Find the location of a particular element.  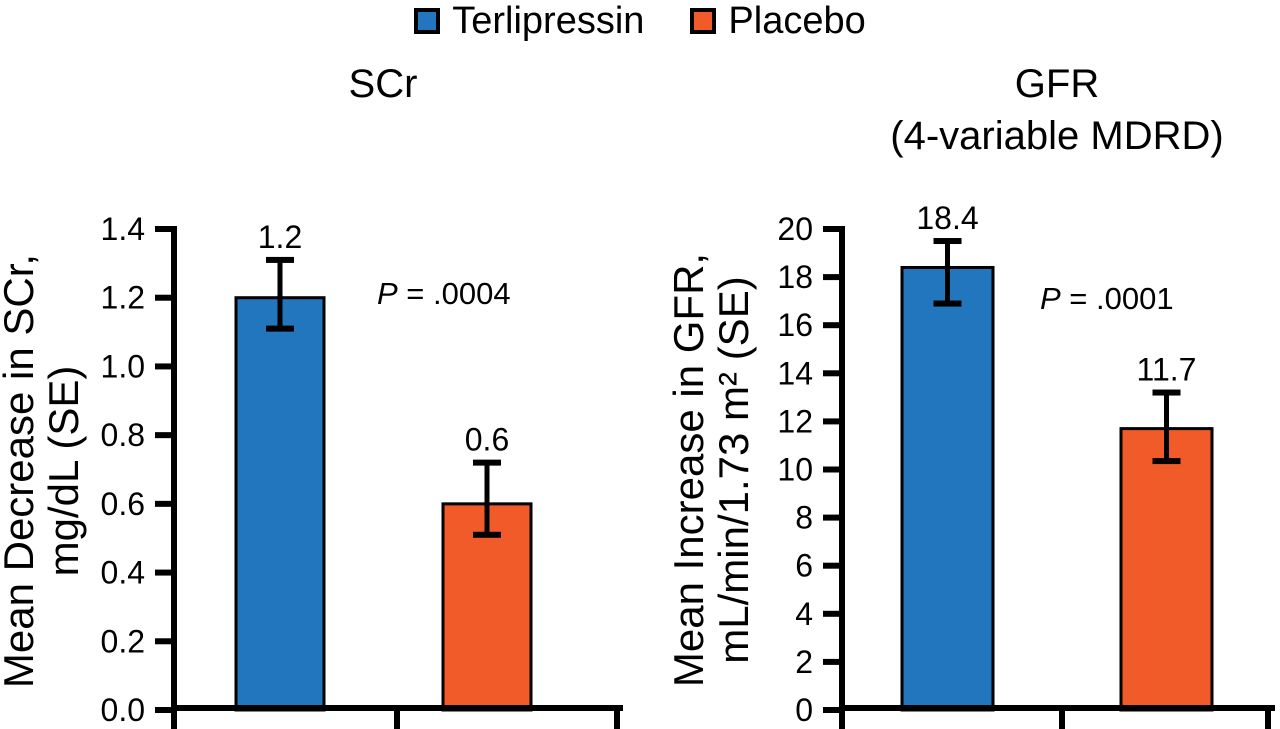

placebo-swatch is located at coordinates (703, 21).